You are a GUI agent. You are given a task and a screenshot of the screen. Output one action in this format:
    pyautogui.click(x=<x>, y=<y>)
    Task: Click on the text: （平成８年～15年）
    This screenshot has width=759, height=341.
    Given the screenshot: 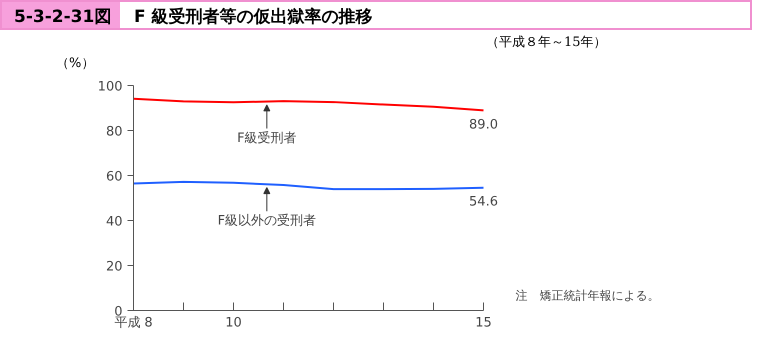 What is the action you would take?
    pyautogui.click(x=547, y=43)
    